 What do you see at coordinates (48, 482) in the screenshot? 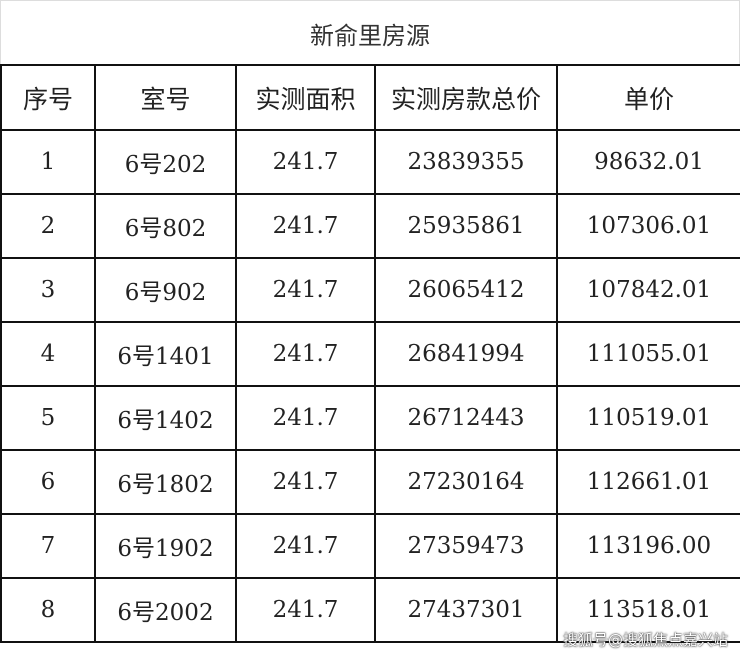
I see `table-cell: 6` at bounding box center [48, 482].